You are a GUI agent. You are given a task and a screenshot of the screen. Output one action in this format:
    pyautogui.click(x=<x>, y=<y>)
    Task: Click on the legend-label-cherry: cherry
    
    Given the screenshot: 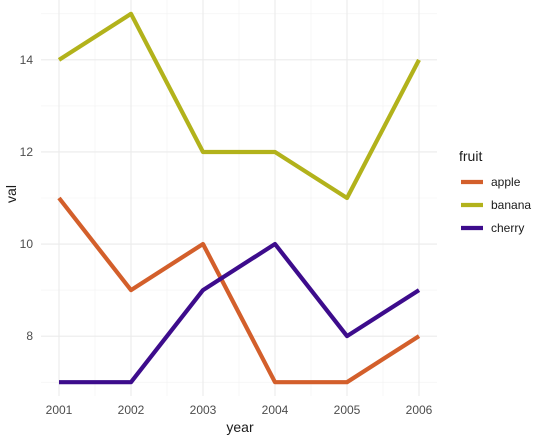 What is the action you would take?
    pyautogui.click(x=507, y=228)
    